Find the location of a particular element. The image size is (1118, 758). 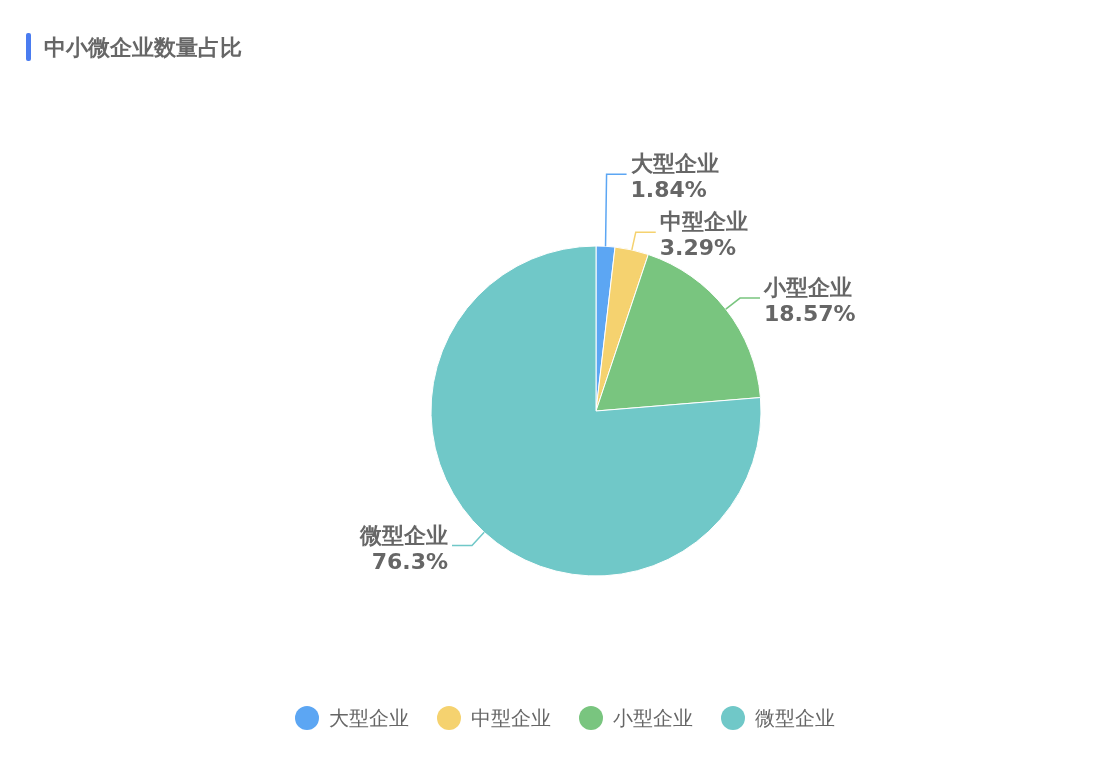

data-label: 3.29% is located at coordinates (698, 248).